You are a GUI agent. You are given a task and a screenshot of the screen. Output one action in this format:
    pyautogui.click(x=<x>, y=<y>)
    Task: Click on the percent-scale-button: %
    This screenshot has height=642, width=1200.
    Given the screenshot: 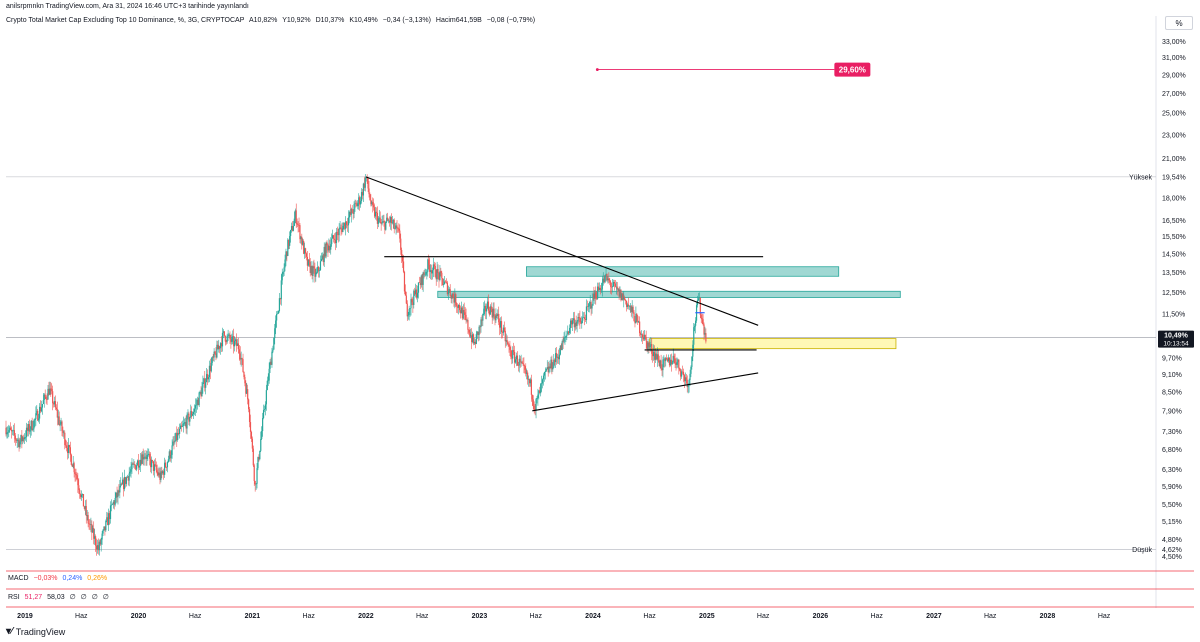 What is the action you would take?
    pyautogui.click(x=1179, y=23)
    